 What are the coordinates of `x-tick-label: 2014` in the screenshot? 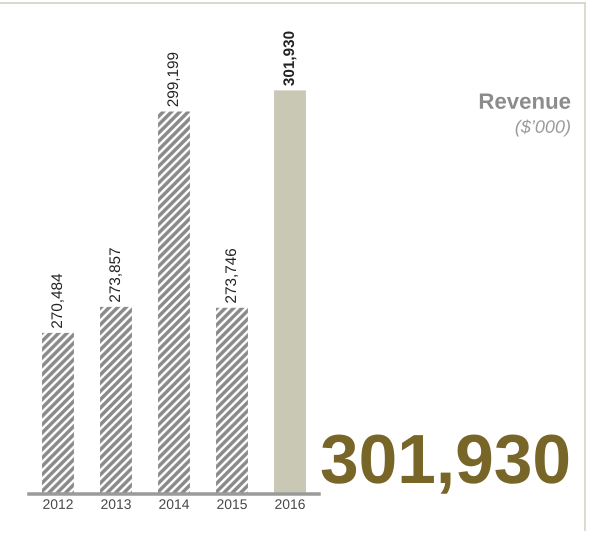 It's located at (174, 504).